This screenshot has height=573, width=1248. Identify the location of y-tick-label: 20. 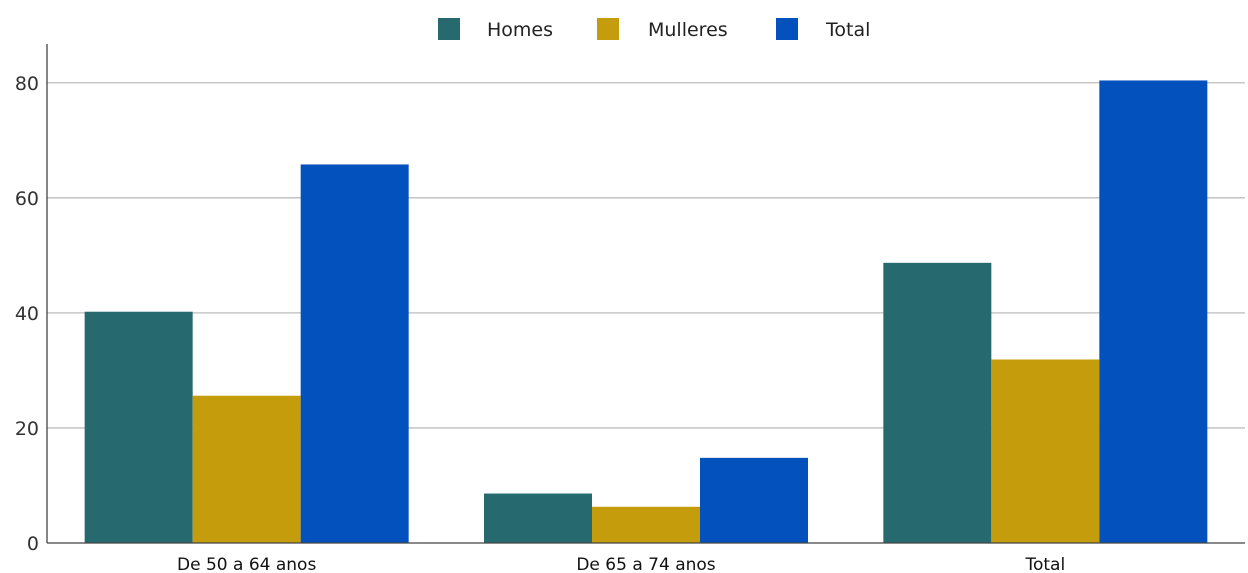
(27, 429).